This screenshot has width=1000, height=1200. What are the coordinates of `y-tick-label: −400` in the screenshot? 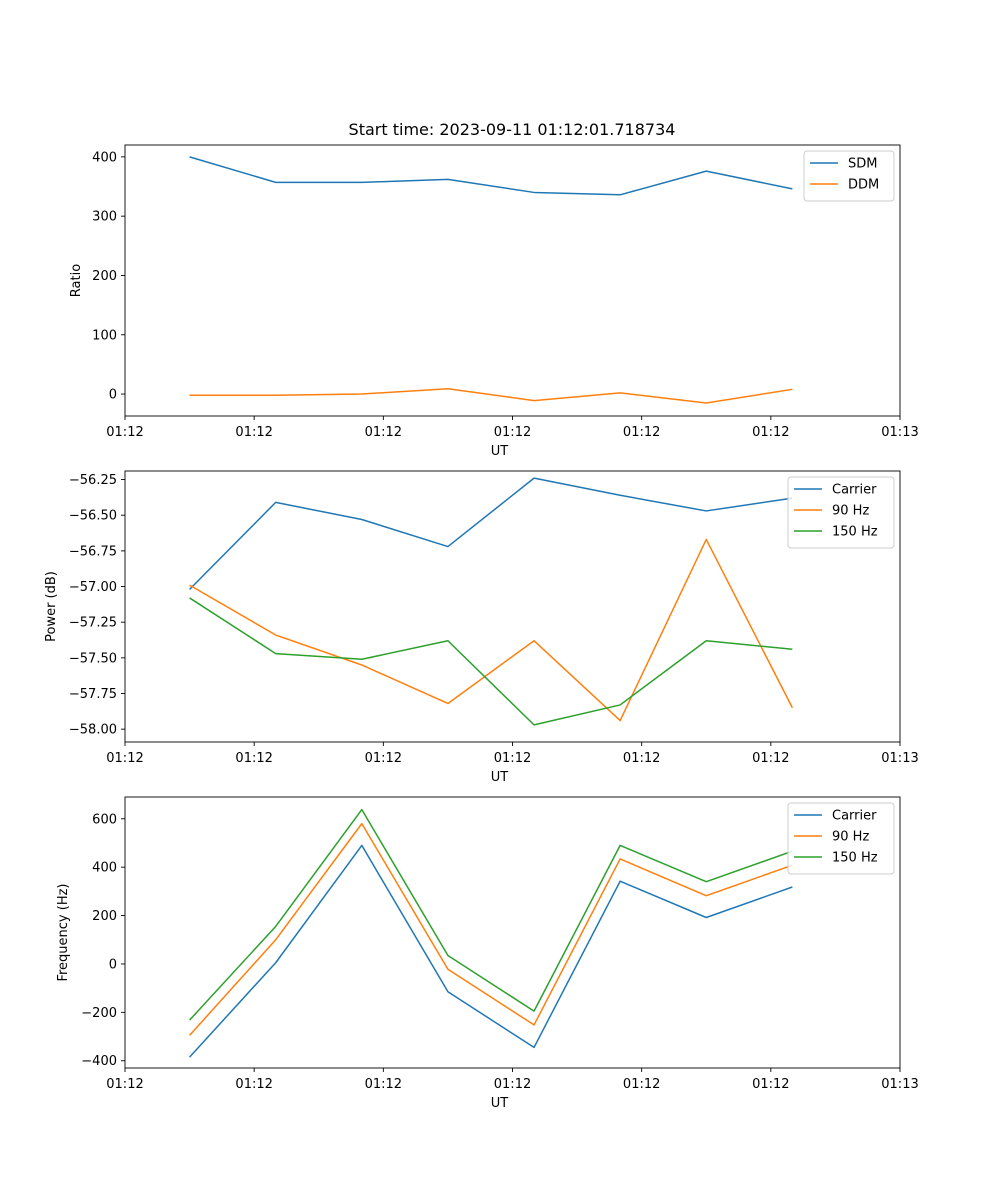 It's located at (99, 1061).